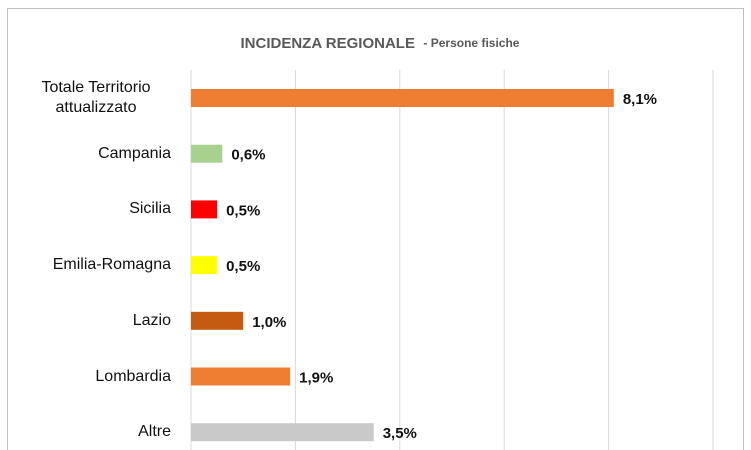 Image resolution: width=751 pixels, height=450 pixels. What do you see at coordinates (133, 376) in the screenshot?
I see `y-tick-label: Lombardia` at bounding box center [133, 376].